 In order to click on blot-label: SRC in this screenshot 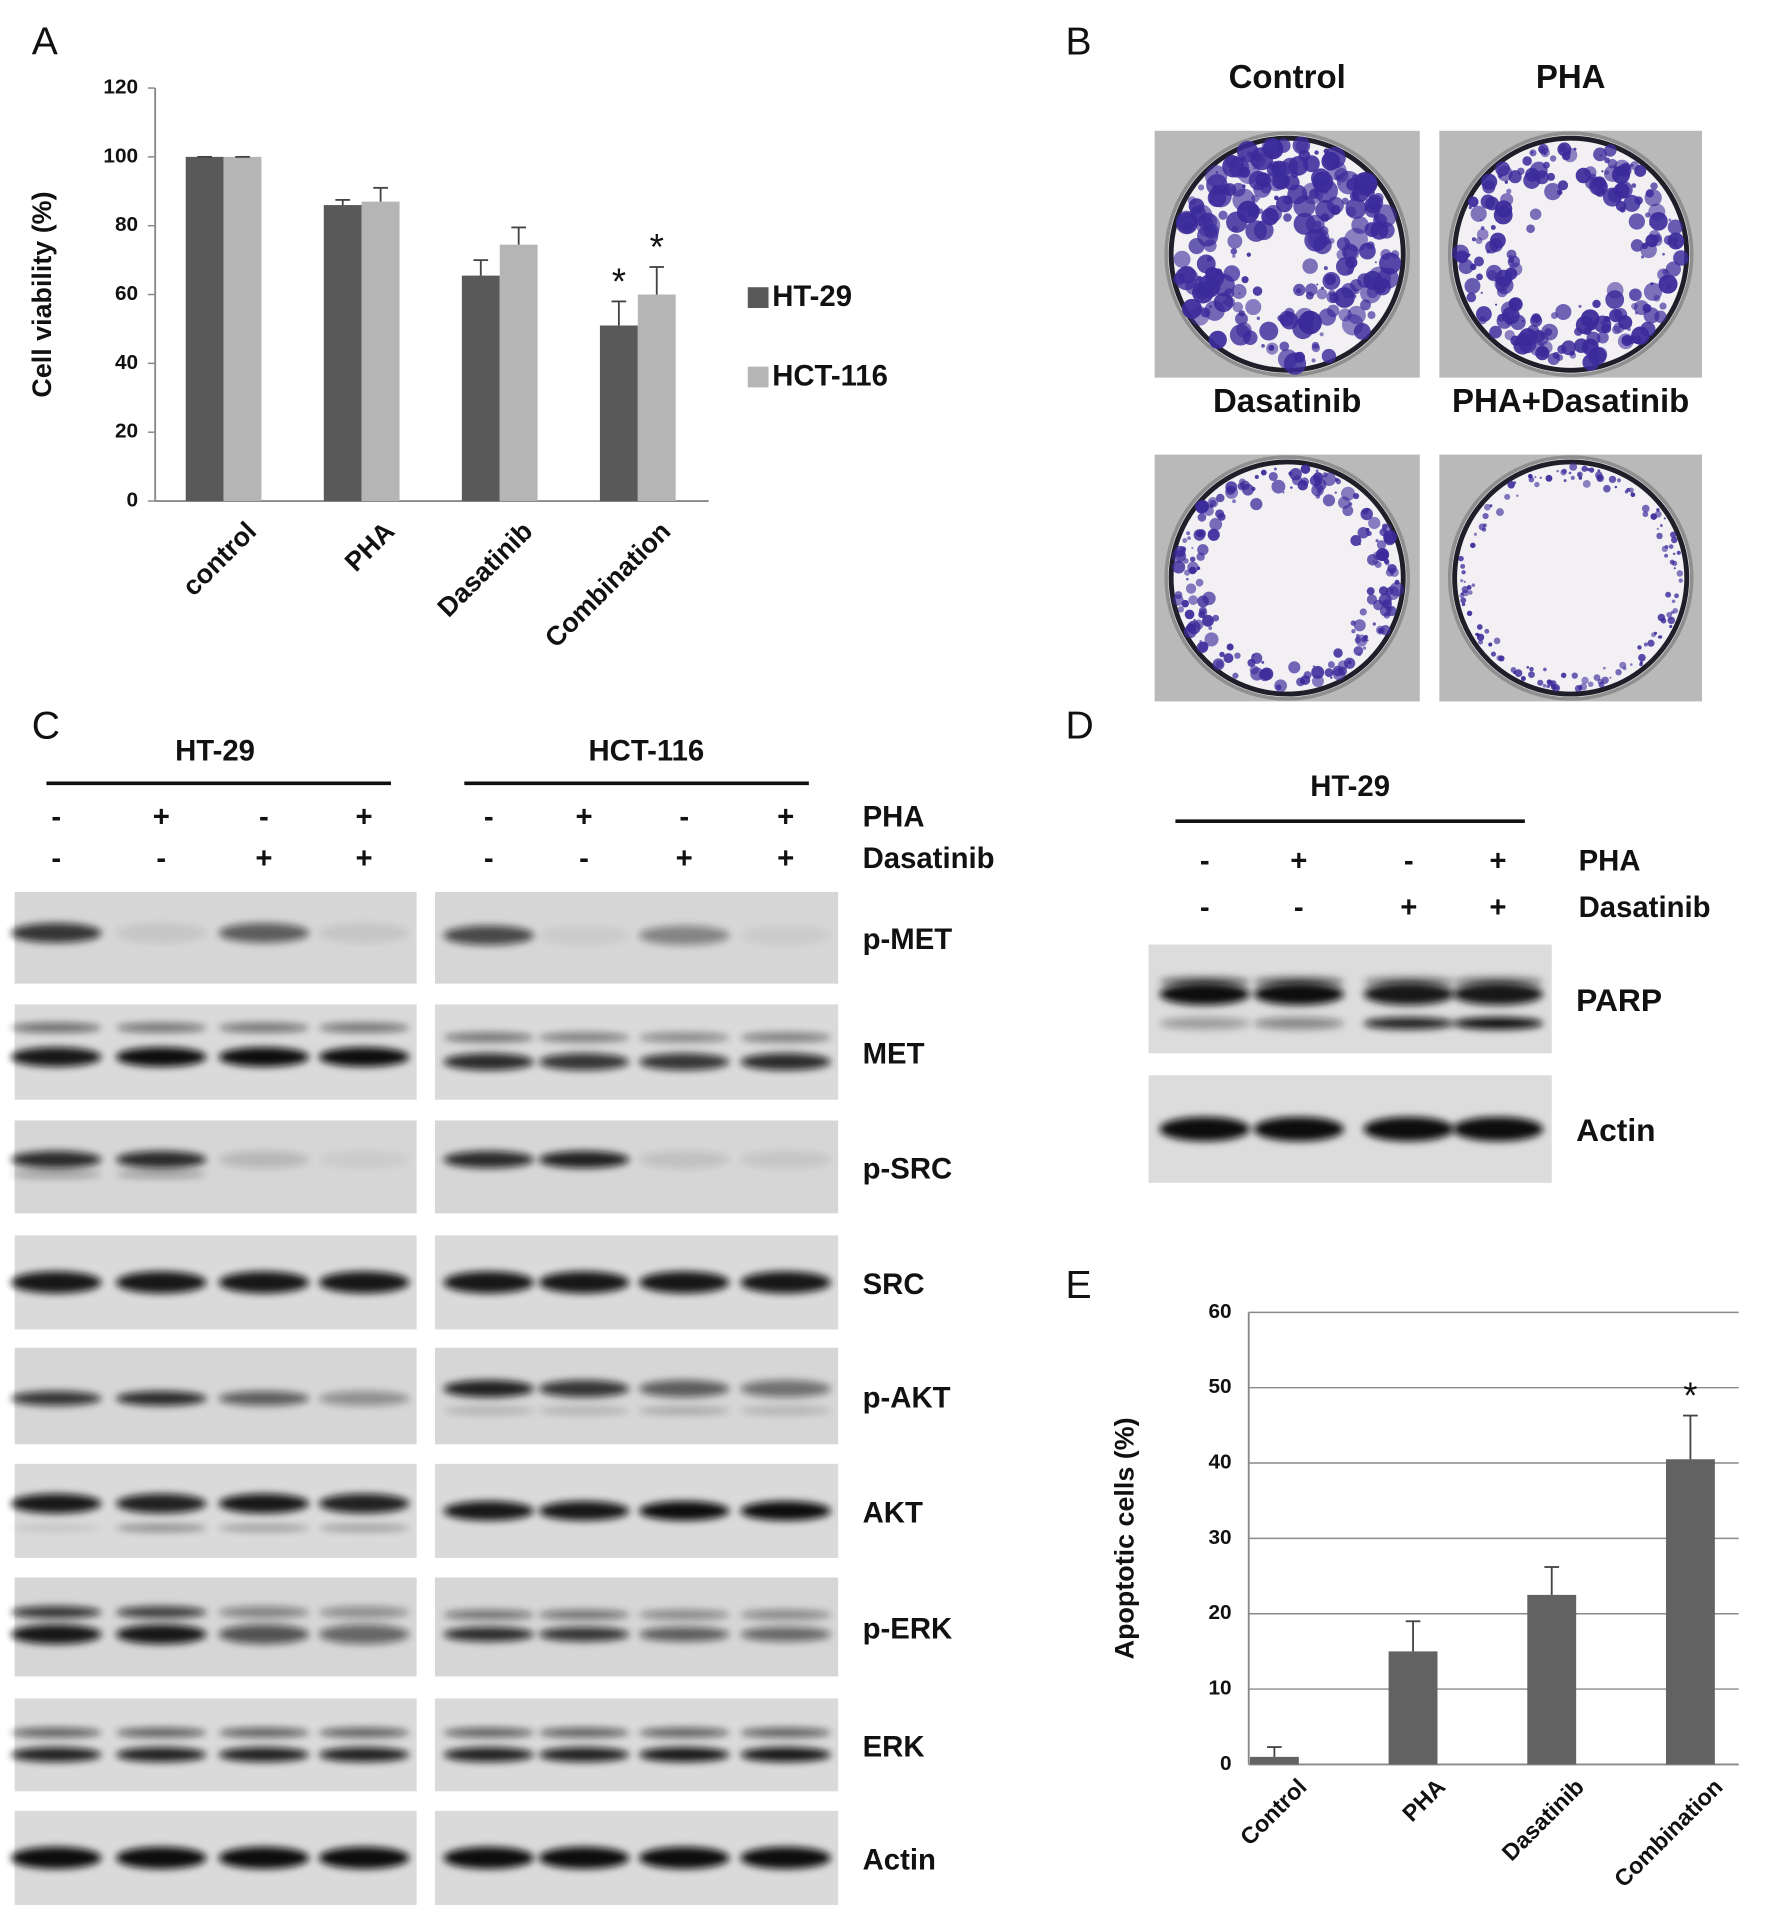, I will do `click(894, 1284)`.